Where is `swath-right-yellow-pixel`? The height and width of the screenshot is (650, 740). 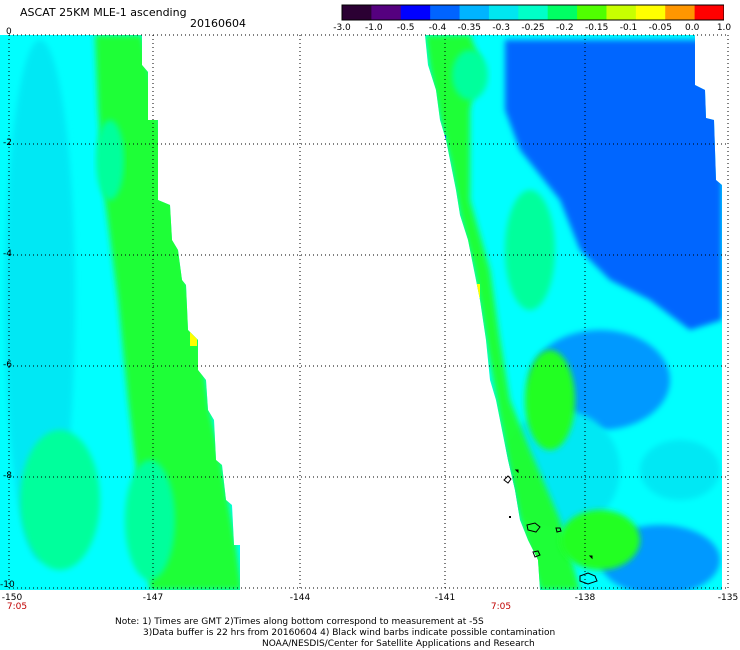 swath-right-yellow-pixel is located at coordinates (477, 291).